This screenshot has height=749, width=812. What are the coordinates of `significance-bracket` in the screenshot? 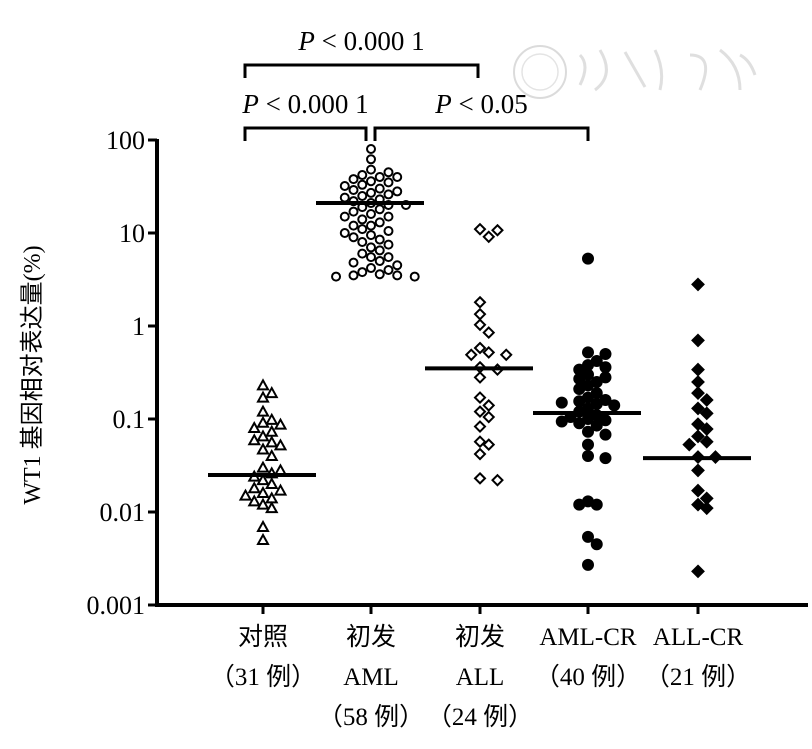 It's located at (361, 70).